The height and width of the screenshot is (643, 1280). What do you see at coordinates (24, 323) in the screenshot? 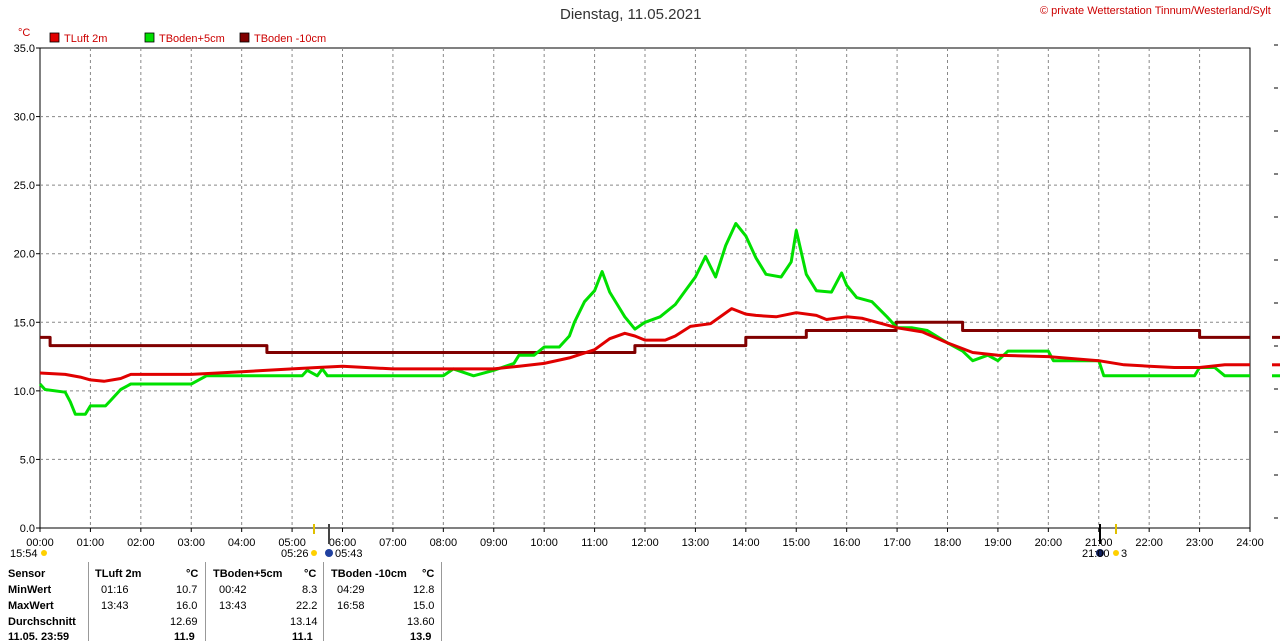
I see `y-tick-label: 15.0` at bounding box center [24, 323].